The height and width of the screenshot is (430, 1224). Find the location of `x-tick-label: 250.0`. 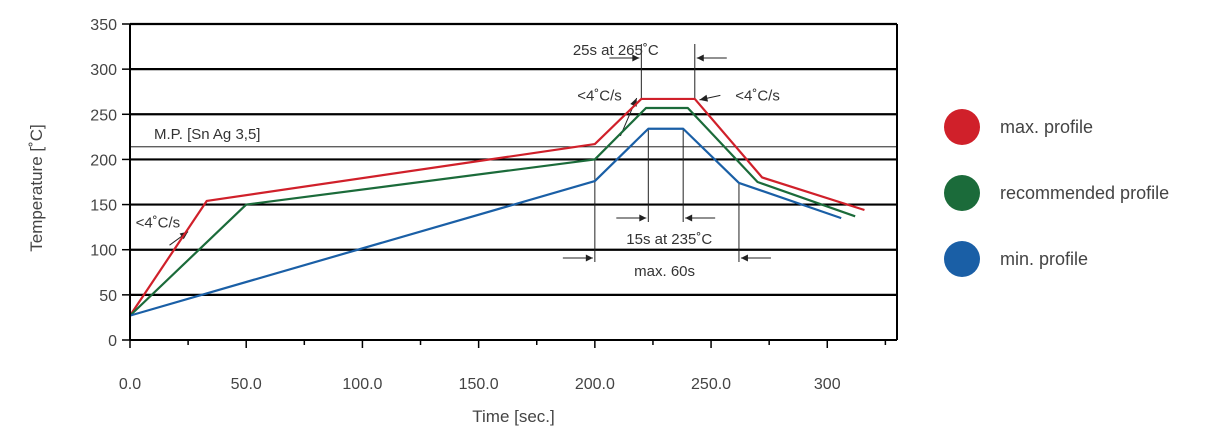

x-tick-label: 250.0 is located at coordinates (711, 384).